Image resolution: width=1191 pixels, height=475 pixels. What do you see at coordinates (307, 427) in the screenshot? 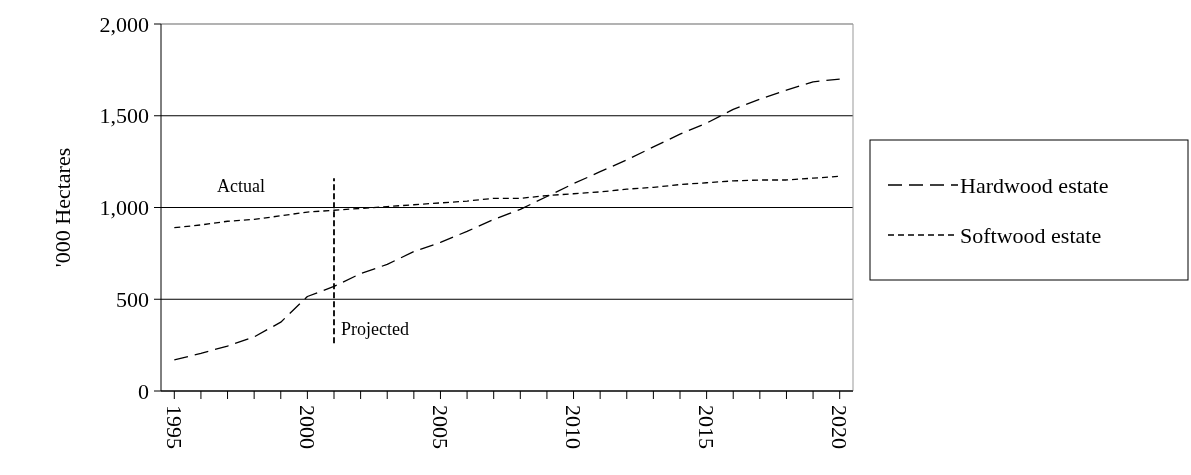
I see `x-tick-label: 2000` at bounding box center [307, 427].